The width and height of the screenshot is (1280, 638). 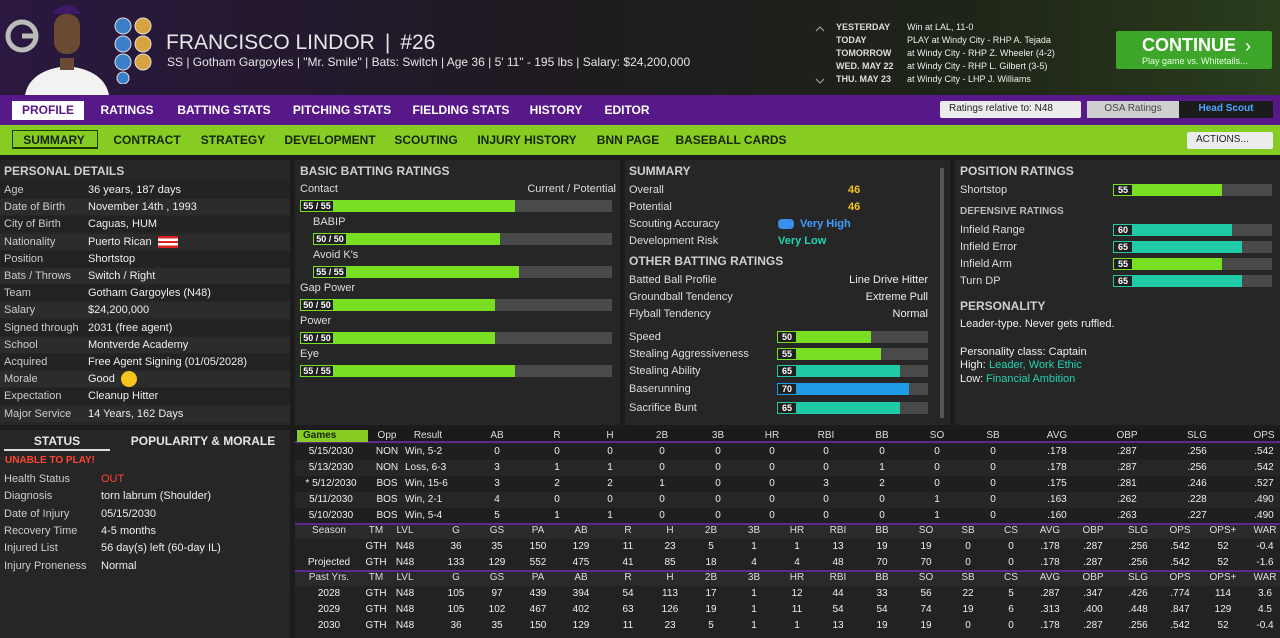 What do you see at coordinates (30, 241) in the screenshot?
I see `detail-label: Nationality` at bounding box center [30, 241].